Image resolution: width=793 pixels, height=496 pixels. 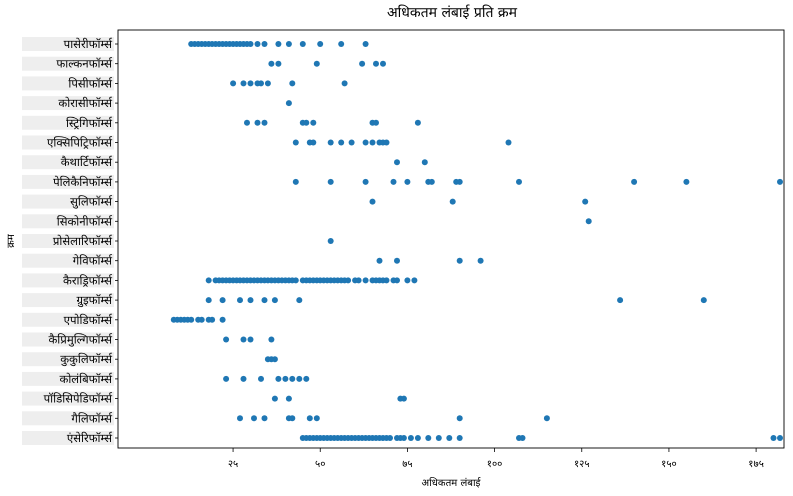 I want to click on x-tick-label: १७५, so click(x=756, y=464).